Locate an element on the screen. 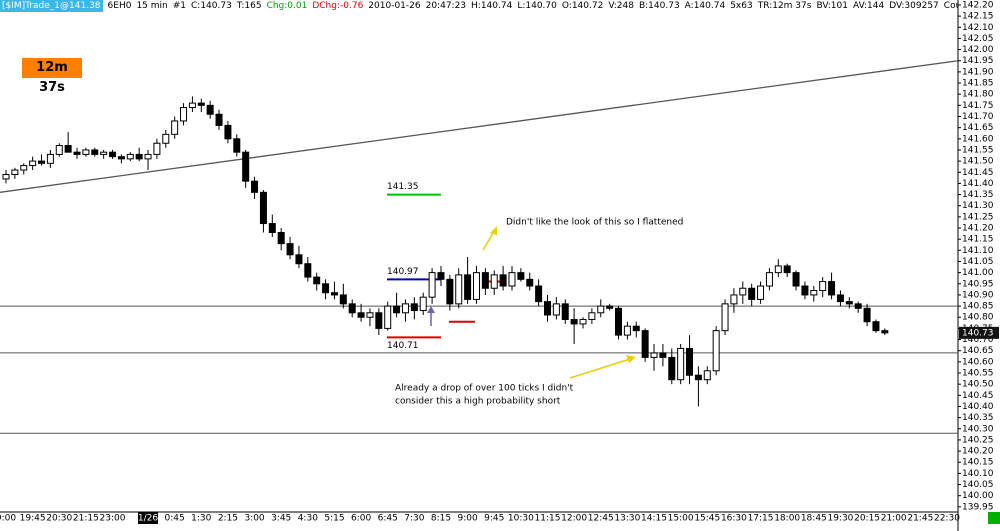 The image size is (1000, 531). header-field: O:140.72 is located at coordinates (582, 6).